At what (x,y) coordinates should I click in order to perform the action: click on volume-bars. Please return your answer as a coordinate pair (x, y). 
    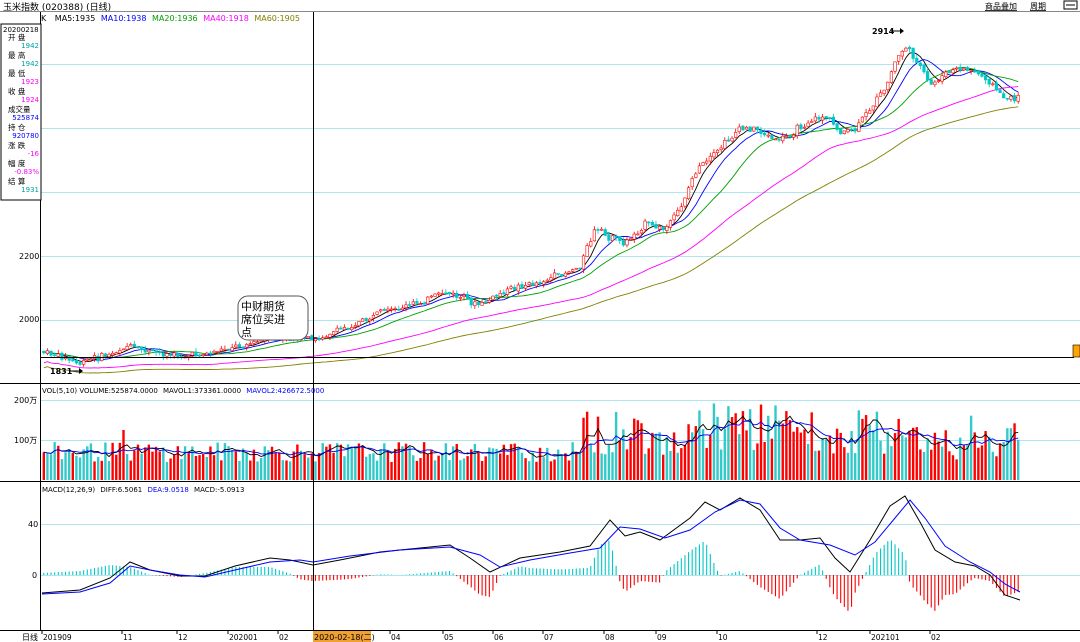
    Looking at the image, I should click on (531, 441).